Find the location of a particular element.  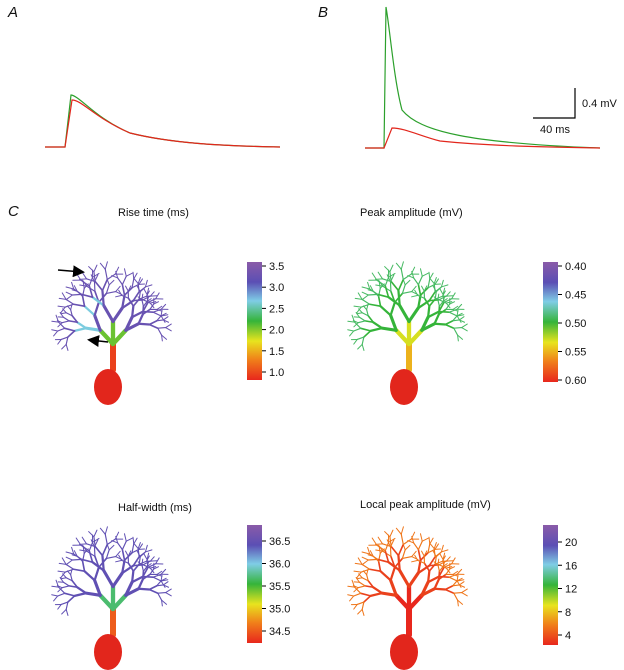

soma is located at coordinates (404, 387).